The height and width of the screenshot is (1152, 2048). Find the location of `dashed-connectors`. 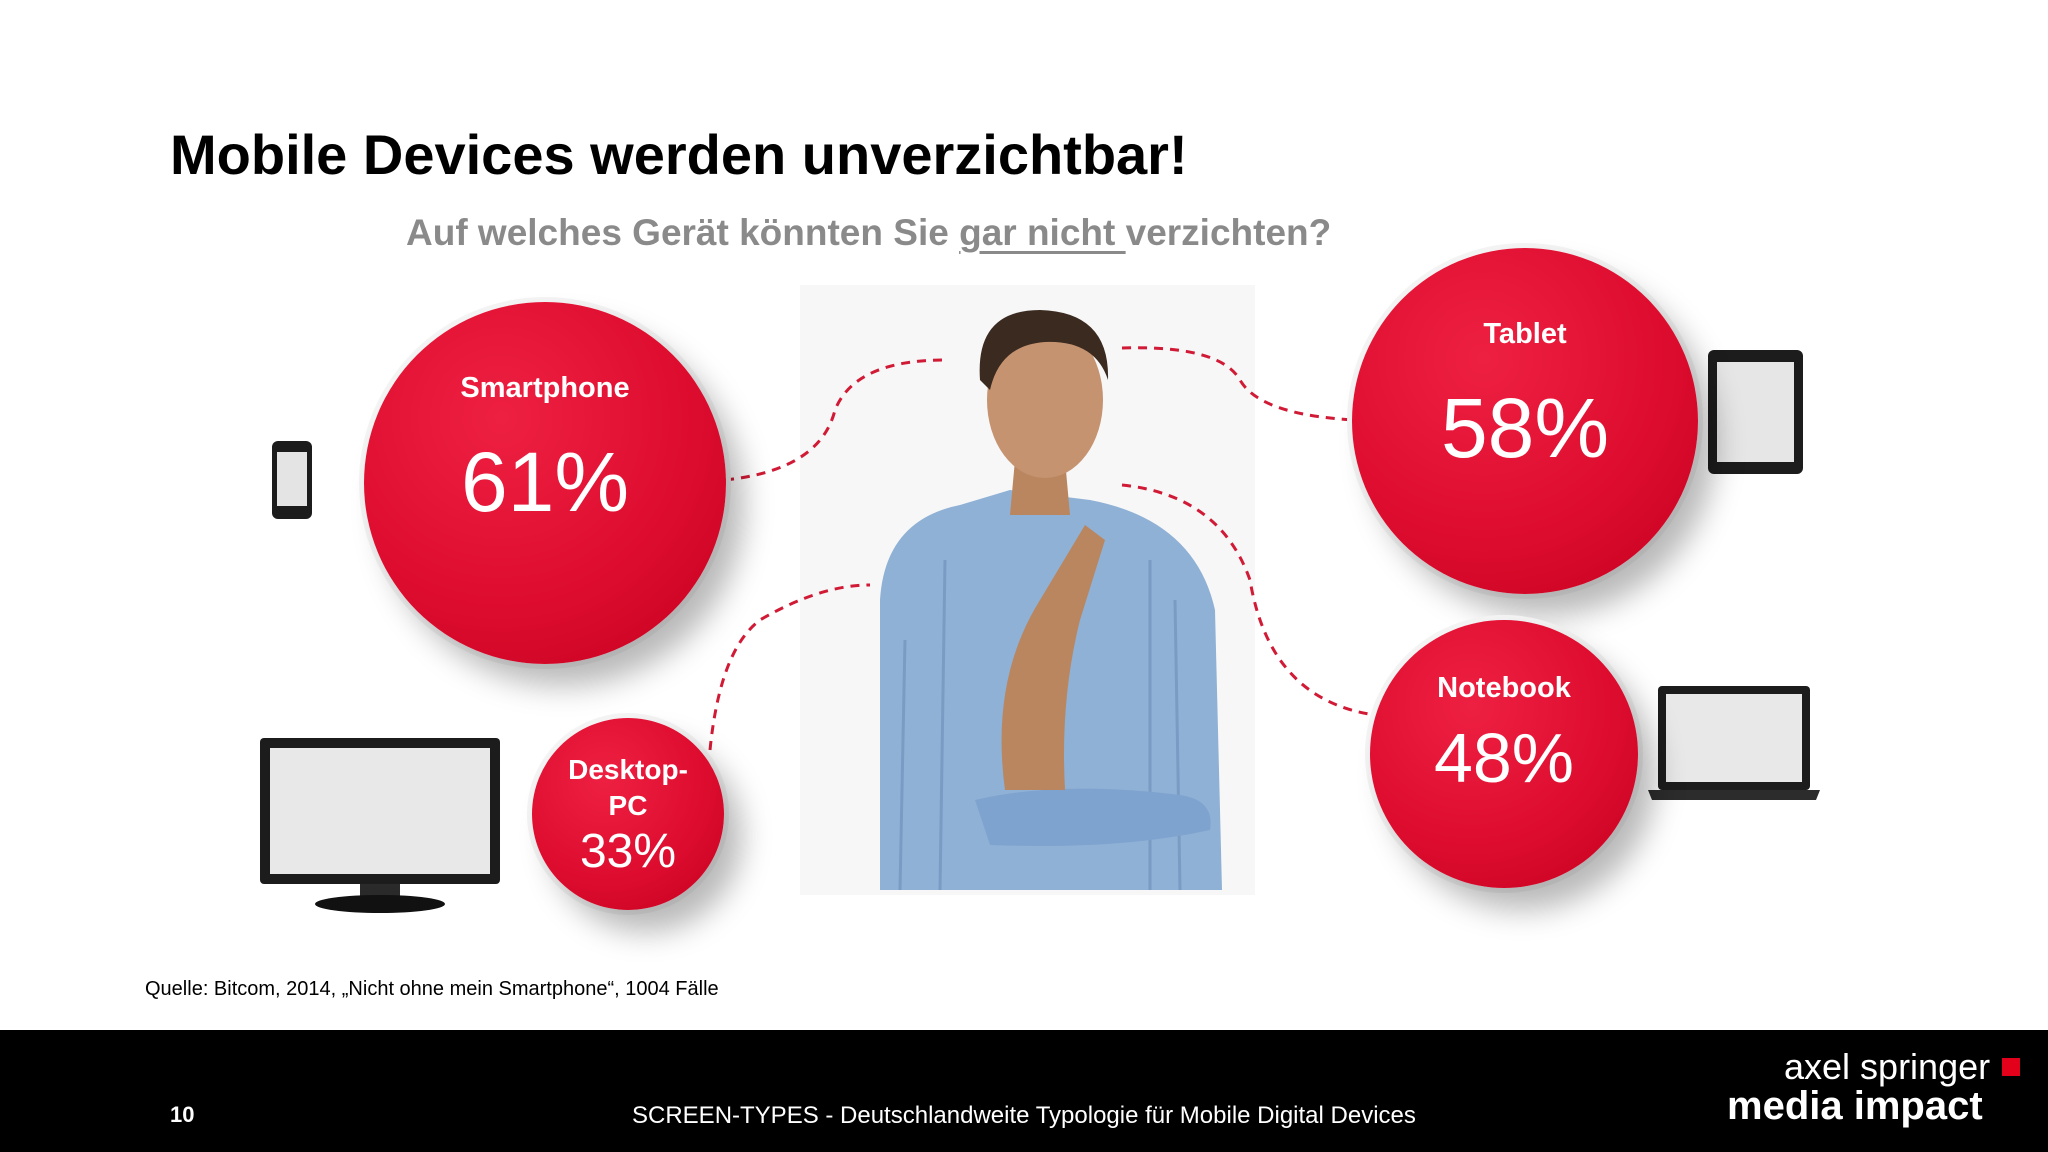

dashed-connectors is located at coordinates (1042, 548).